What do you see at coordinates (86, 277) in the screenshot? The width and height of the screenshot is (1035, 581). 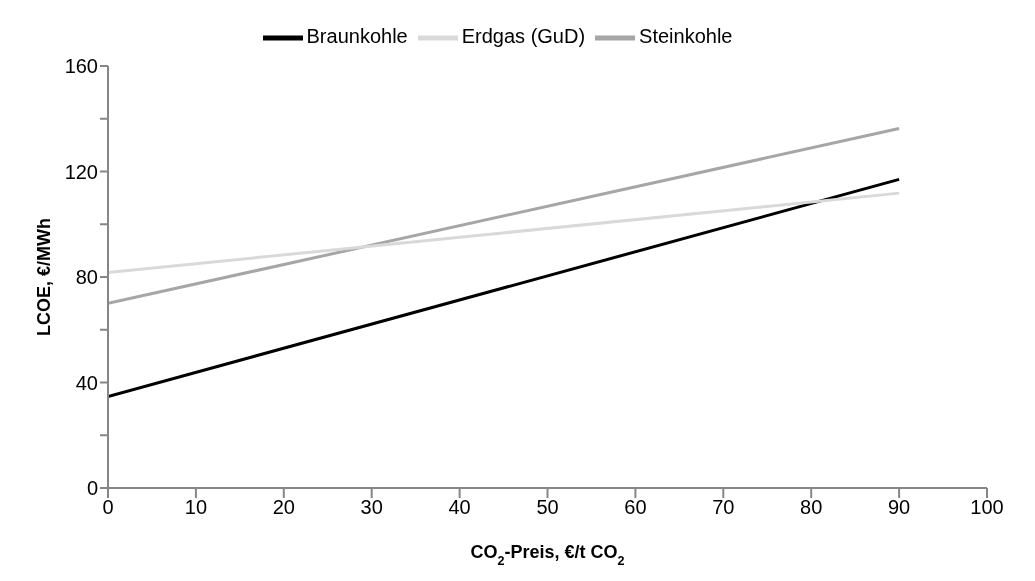 I see `y-tick-label: 80` at bounding box center [86, 277].